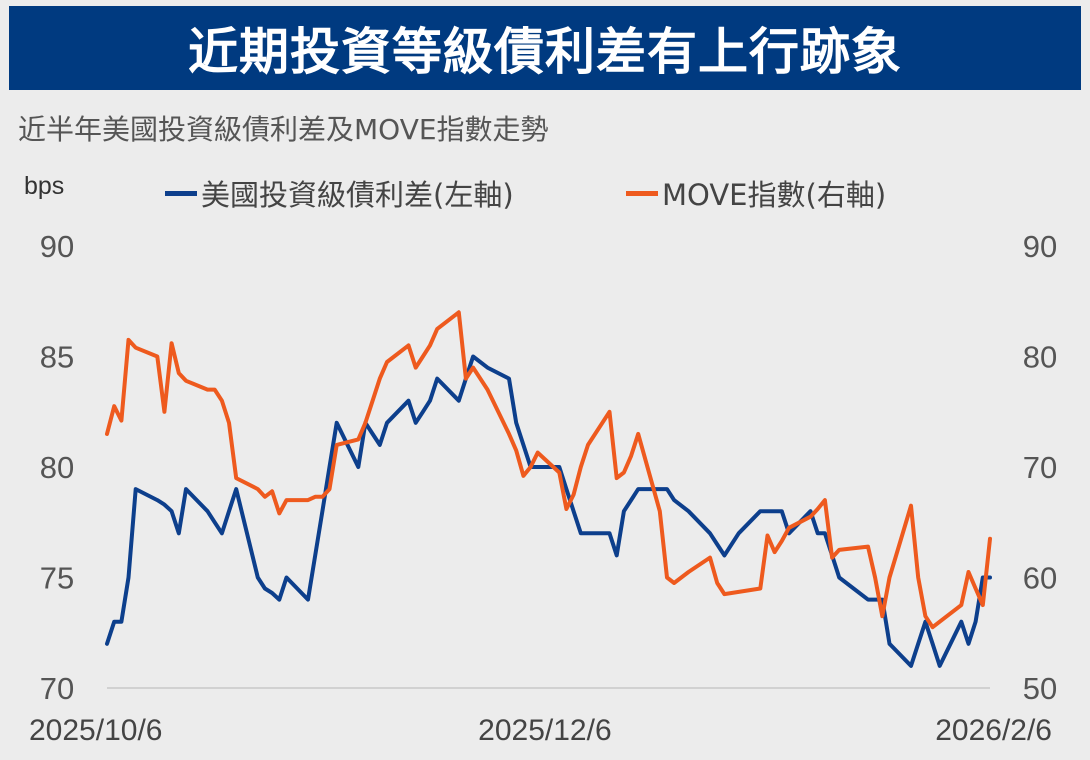 The width and height of the screenshot is (1090, 760). What do you see at coordinates (44, 186) in the screenshot?
I see `y-axis-unit-label: bps` at bounding box center [44, 186].